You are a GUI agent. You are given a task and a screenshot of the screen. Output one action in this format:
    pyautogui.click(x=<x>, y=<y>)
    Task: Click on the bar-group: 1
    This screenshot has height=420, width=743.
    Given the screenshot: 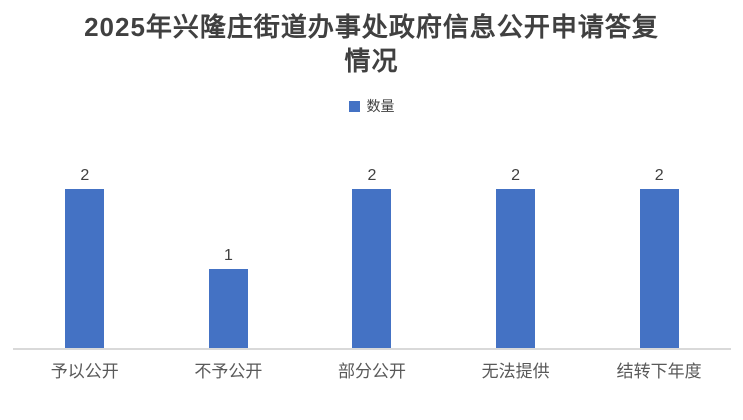 What is the action you would take?
    pyautogui.click(x=229, y=297)
    